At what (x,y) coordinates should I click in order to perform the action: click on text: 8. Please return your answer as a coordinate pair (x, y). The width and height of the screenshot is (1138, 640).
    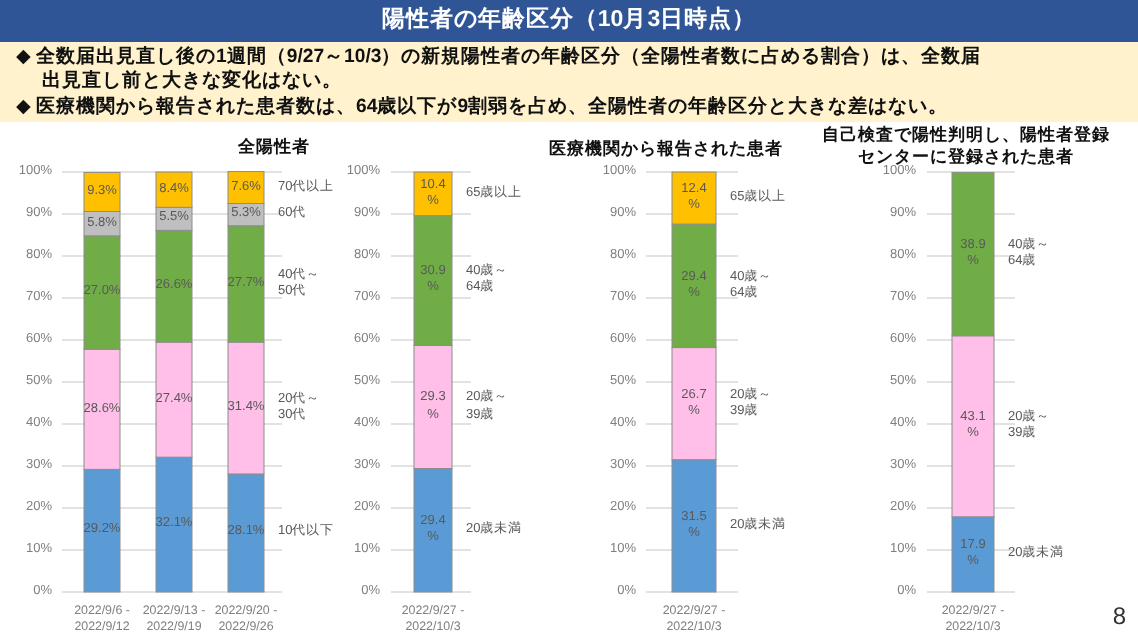
    Looking at the image, I should click on (1119, 617).